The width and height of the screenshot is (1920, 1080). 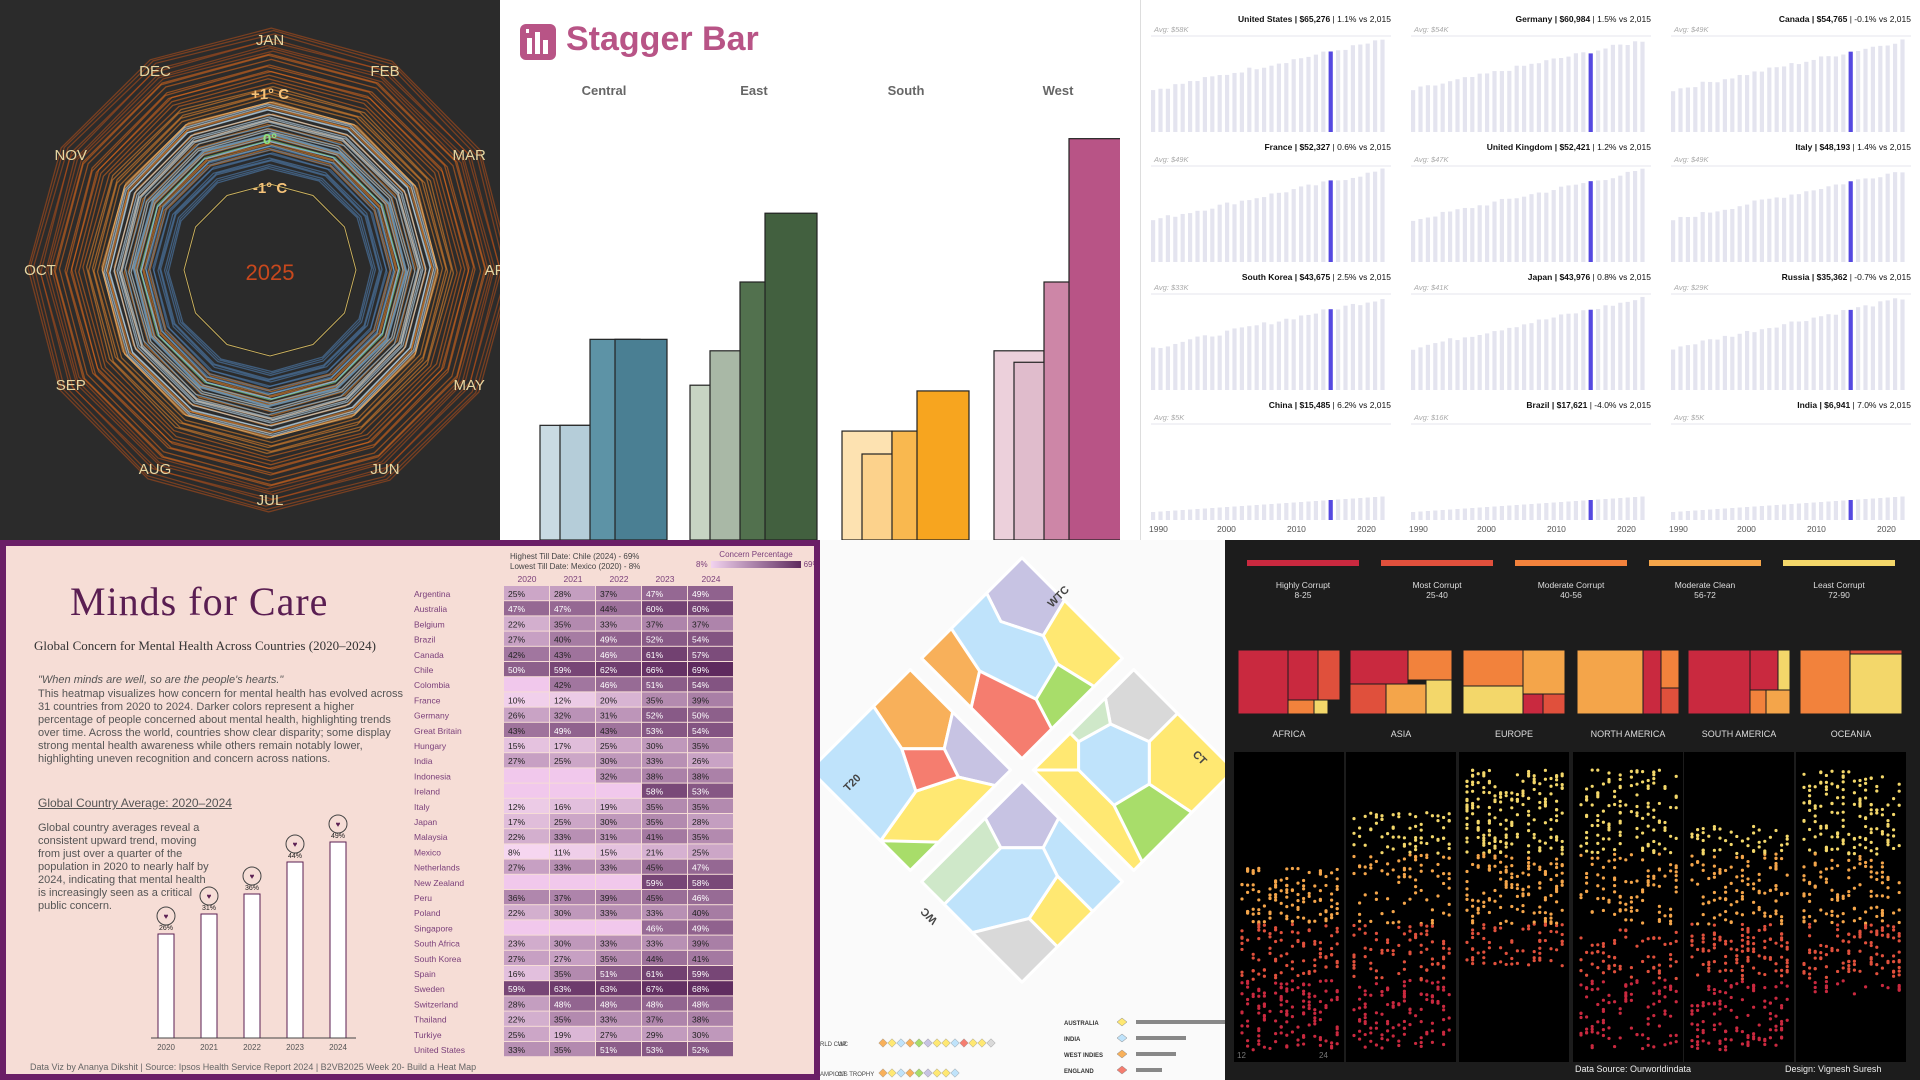 I want to click on year-tick: 2010, so click(x=1296, y=529).